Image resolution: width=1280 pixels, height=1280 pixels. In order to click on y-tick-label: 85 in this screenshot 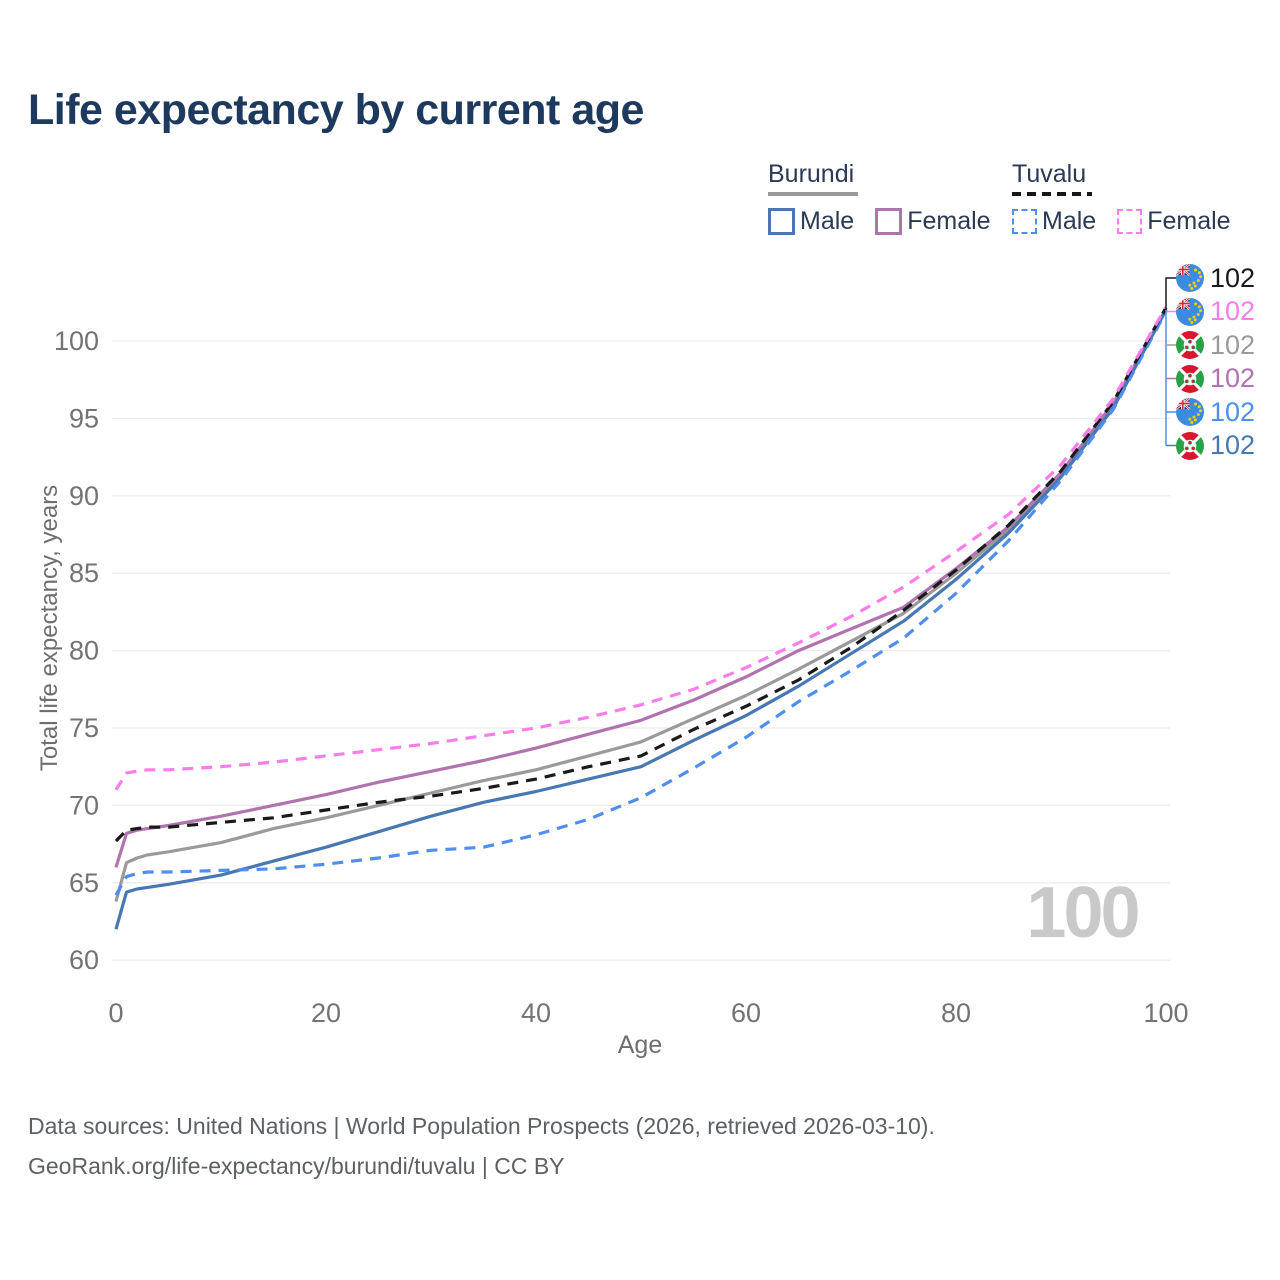, I will do `click(84, 573)`.